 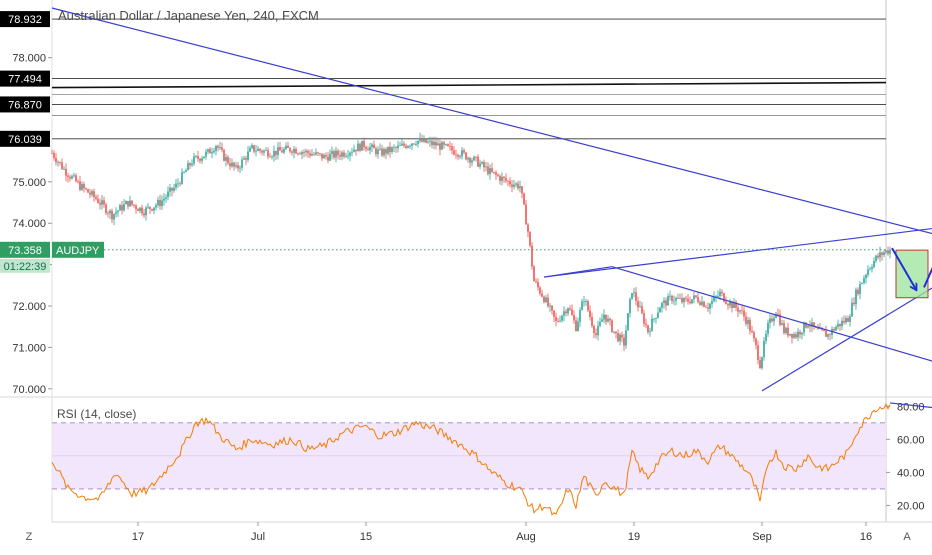 I want to click on auto-scale-button: A, so click(x=907, y=537).